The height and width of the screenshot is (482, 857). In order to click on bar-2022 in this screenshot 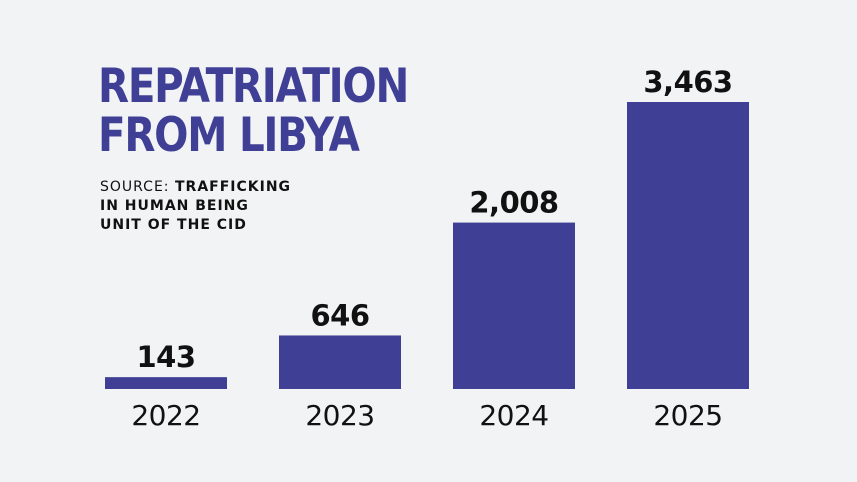, I will do `click(166, 383)`.